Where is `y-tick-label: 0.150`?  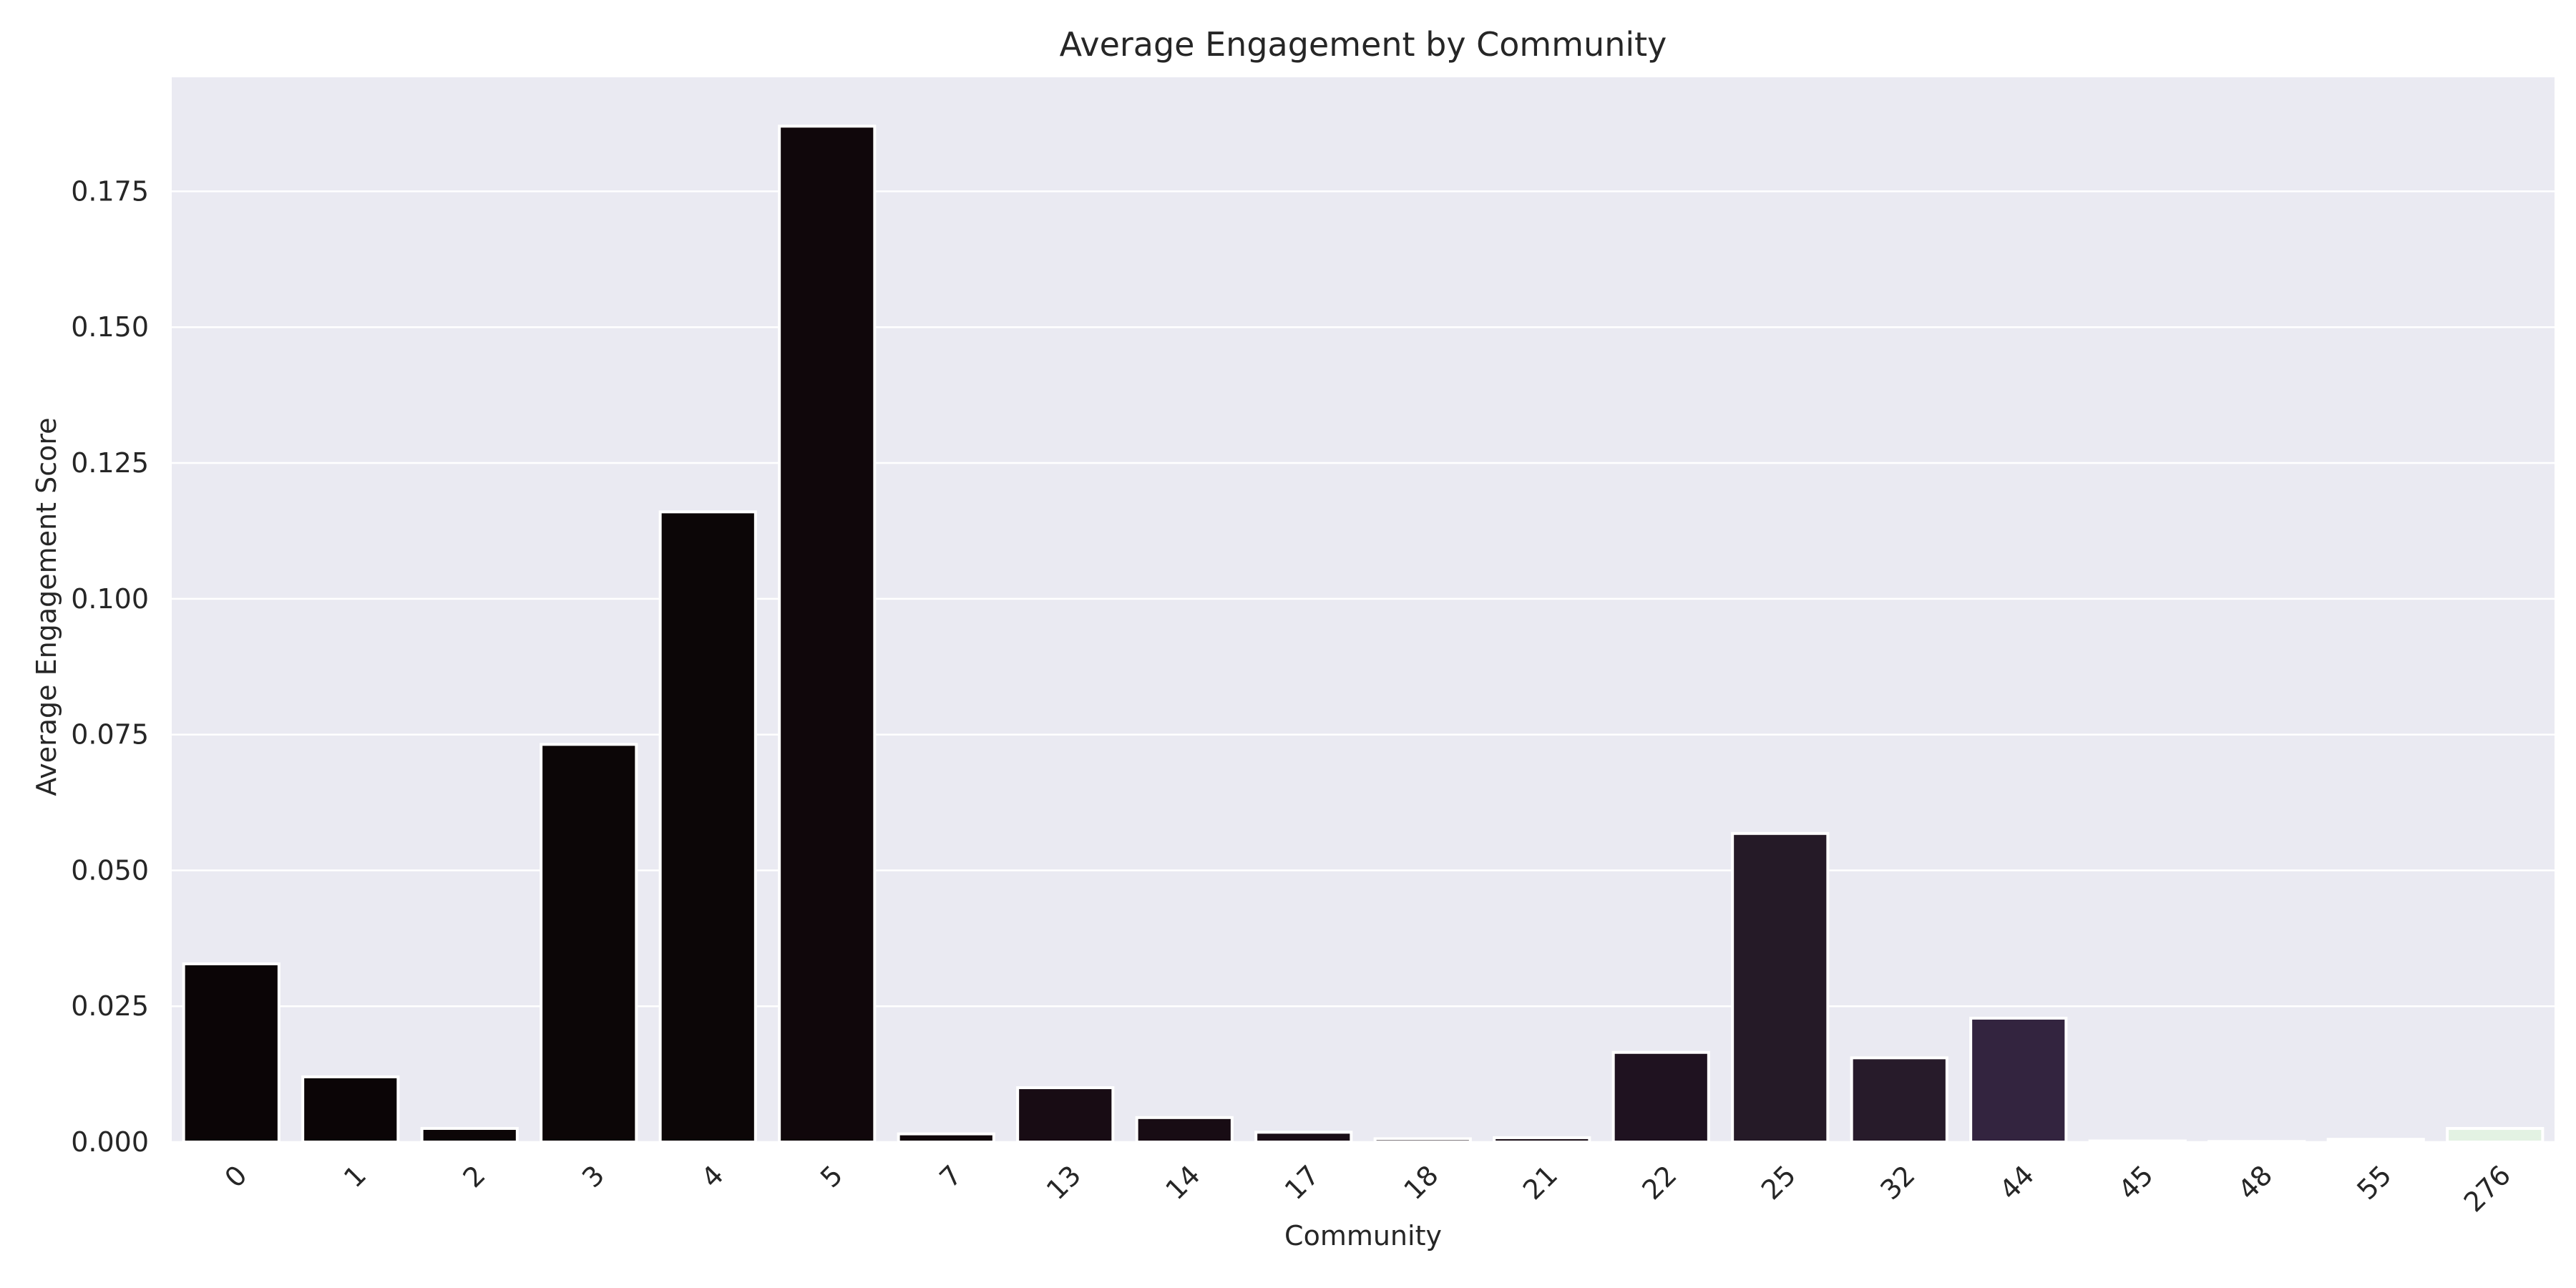 y-tick-label: 0.150 is located at coordinates (110, 327).